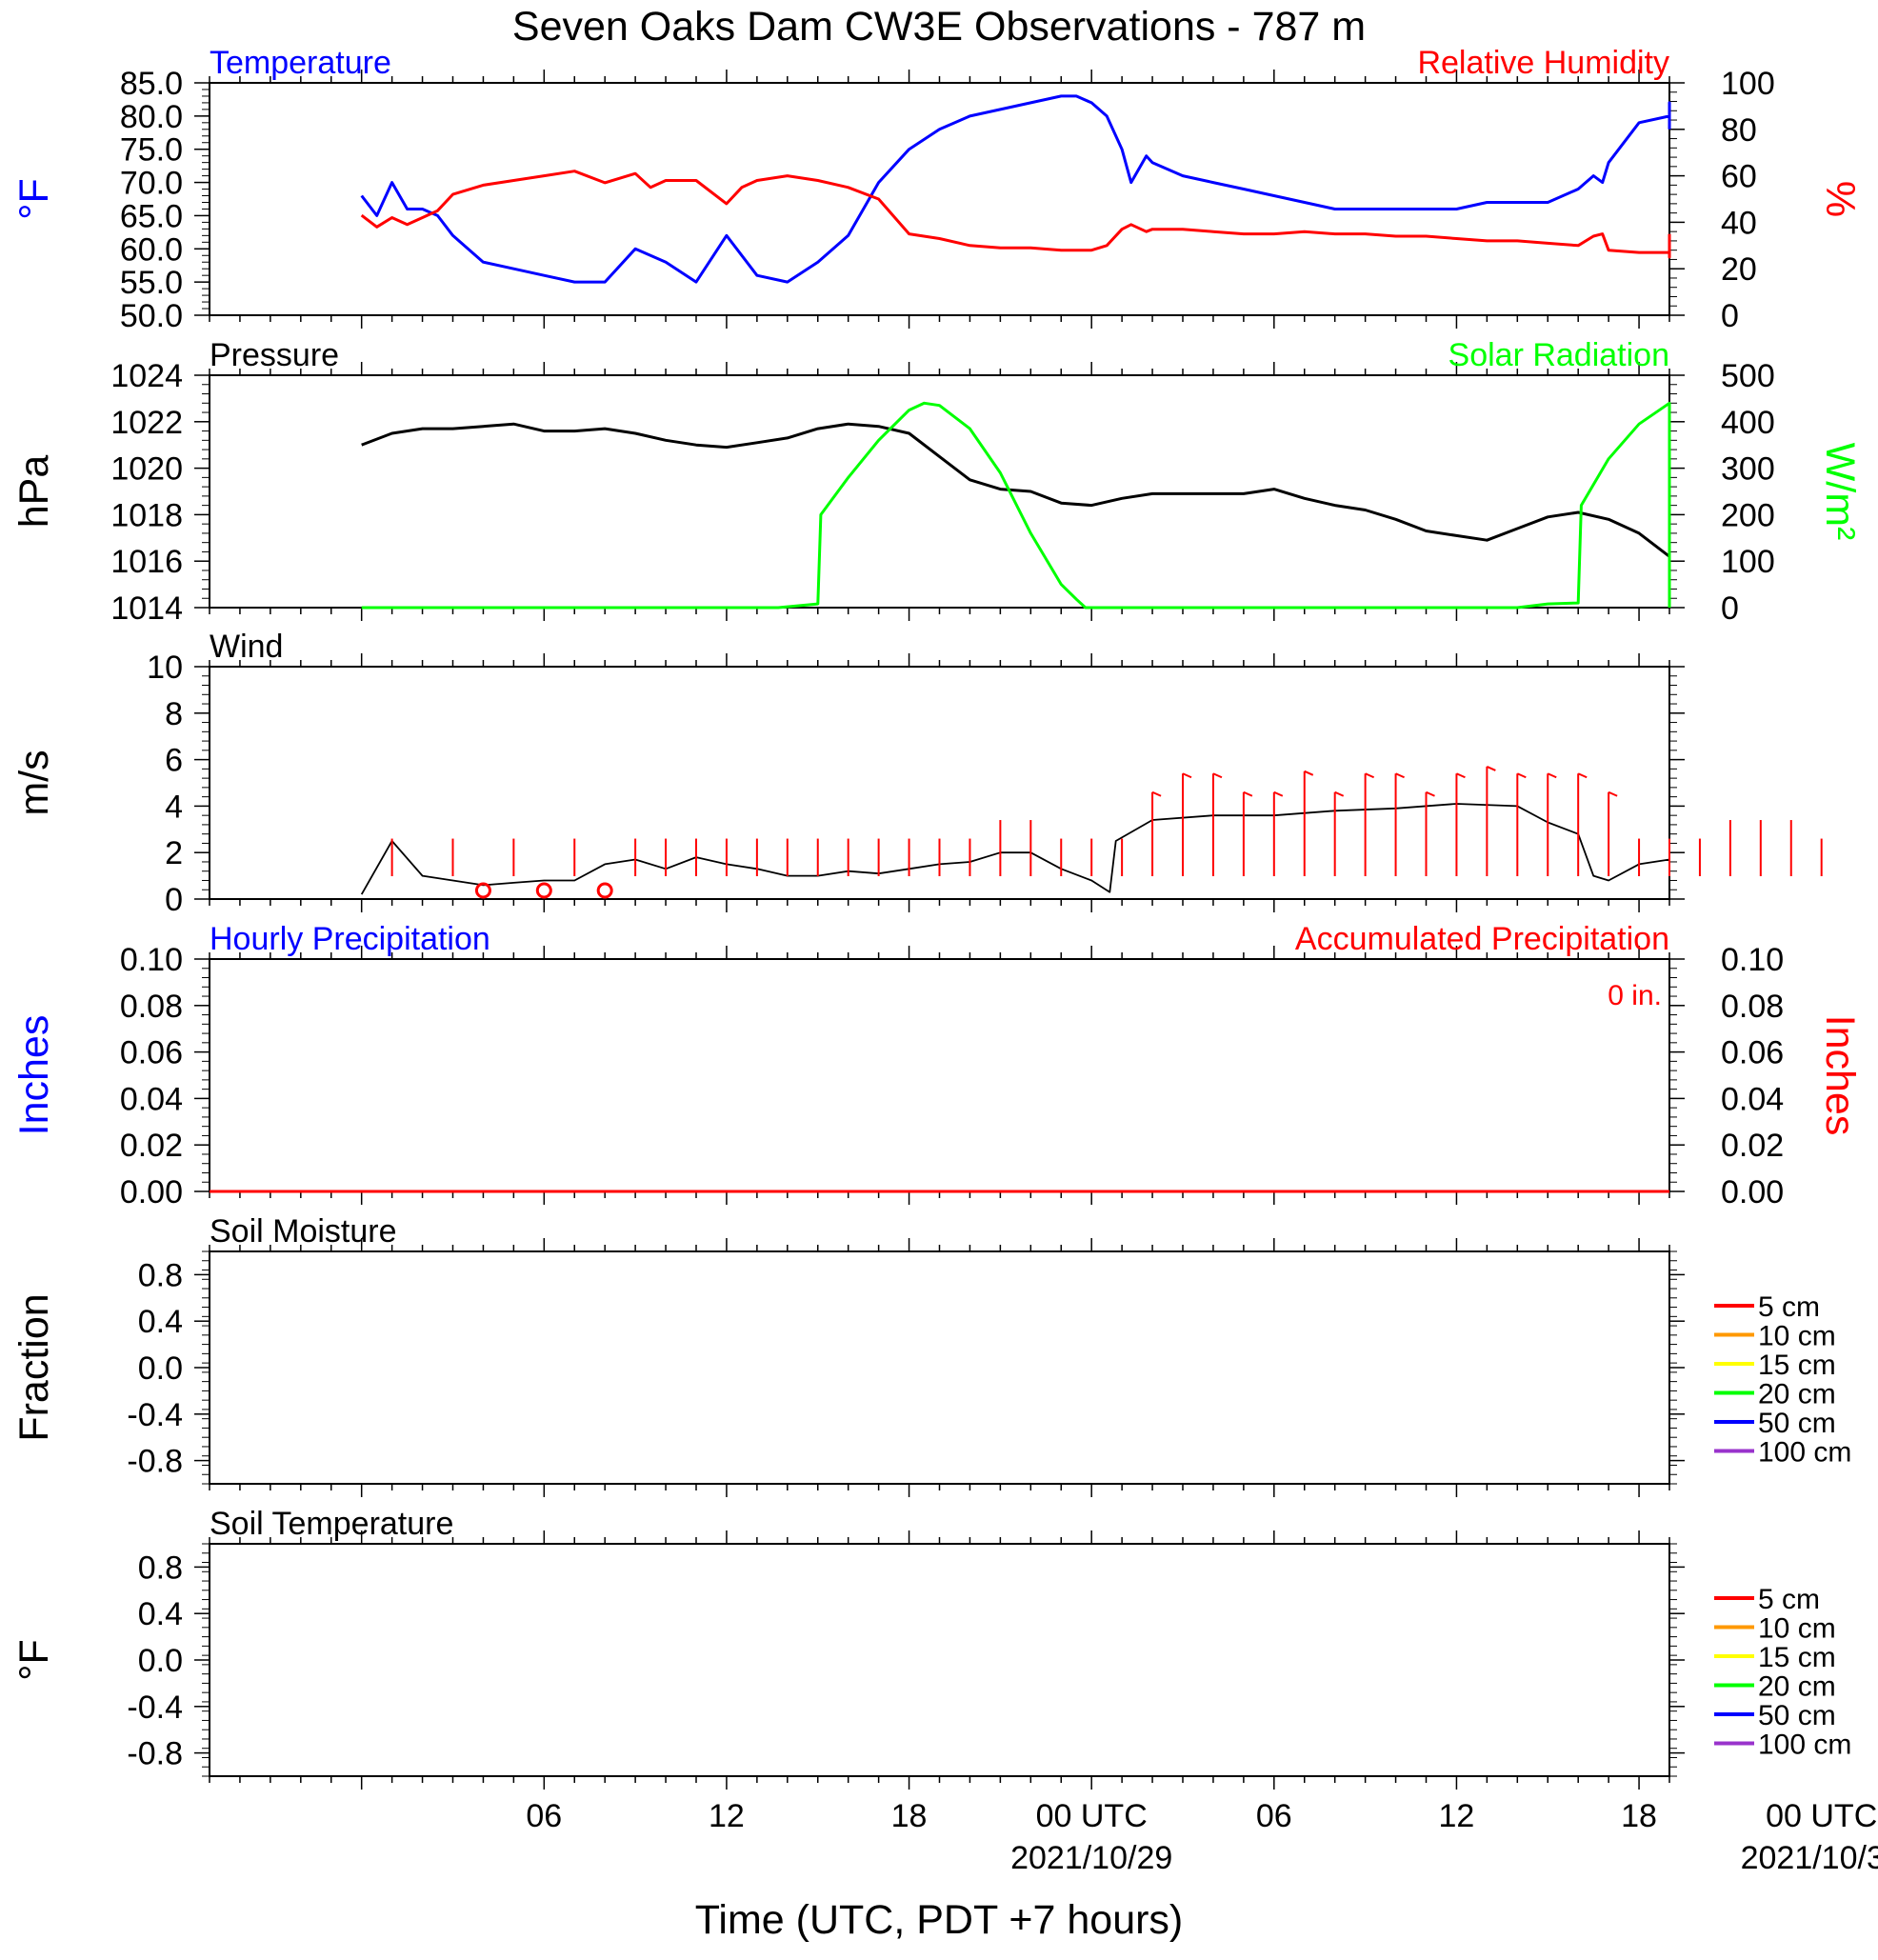  Describe the element at coordinates (151, 184) in the screenshot. I see `y-tick-label: 70.0` at that location.